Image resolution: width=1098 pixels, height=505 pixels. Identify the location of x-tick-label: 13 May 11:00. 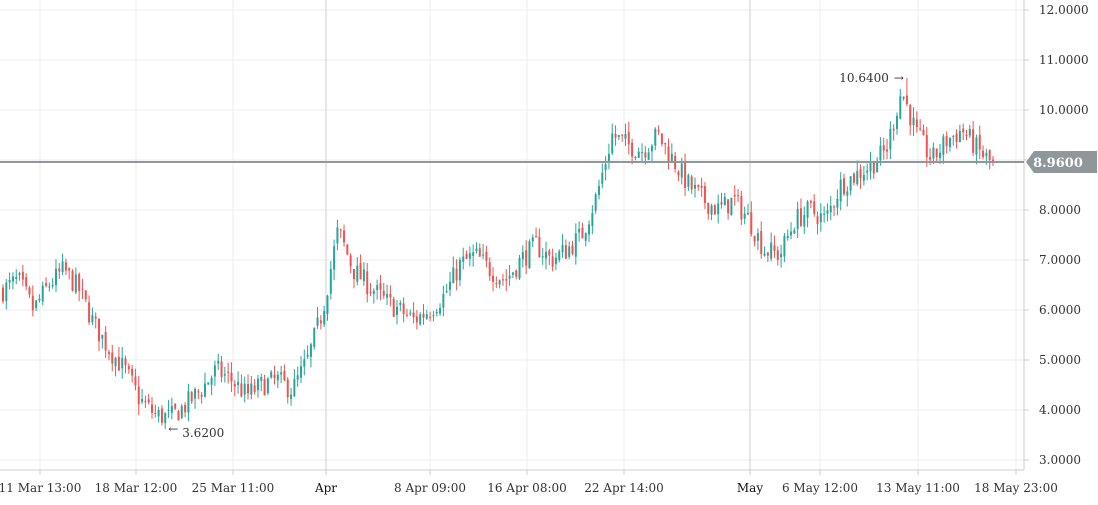
(918, 488).